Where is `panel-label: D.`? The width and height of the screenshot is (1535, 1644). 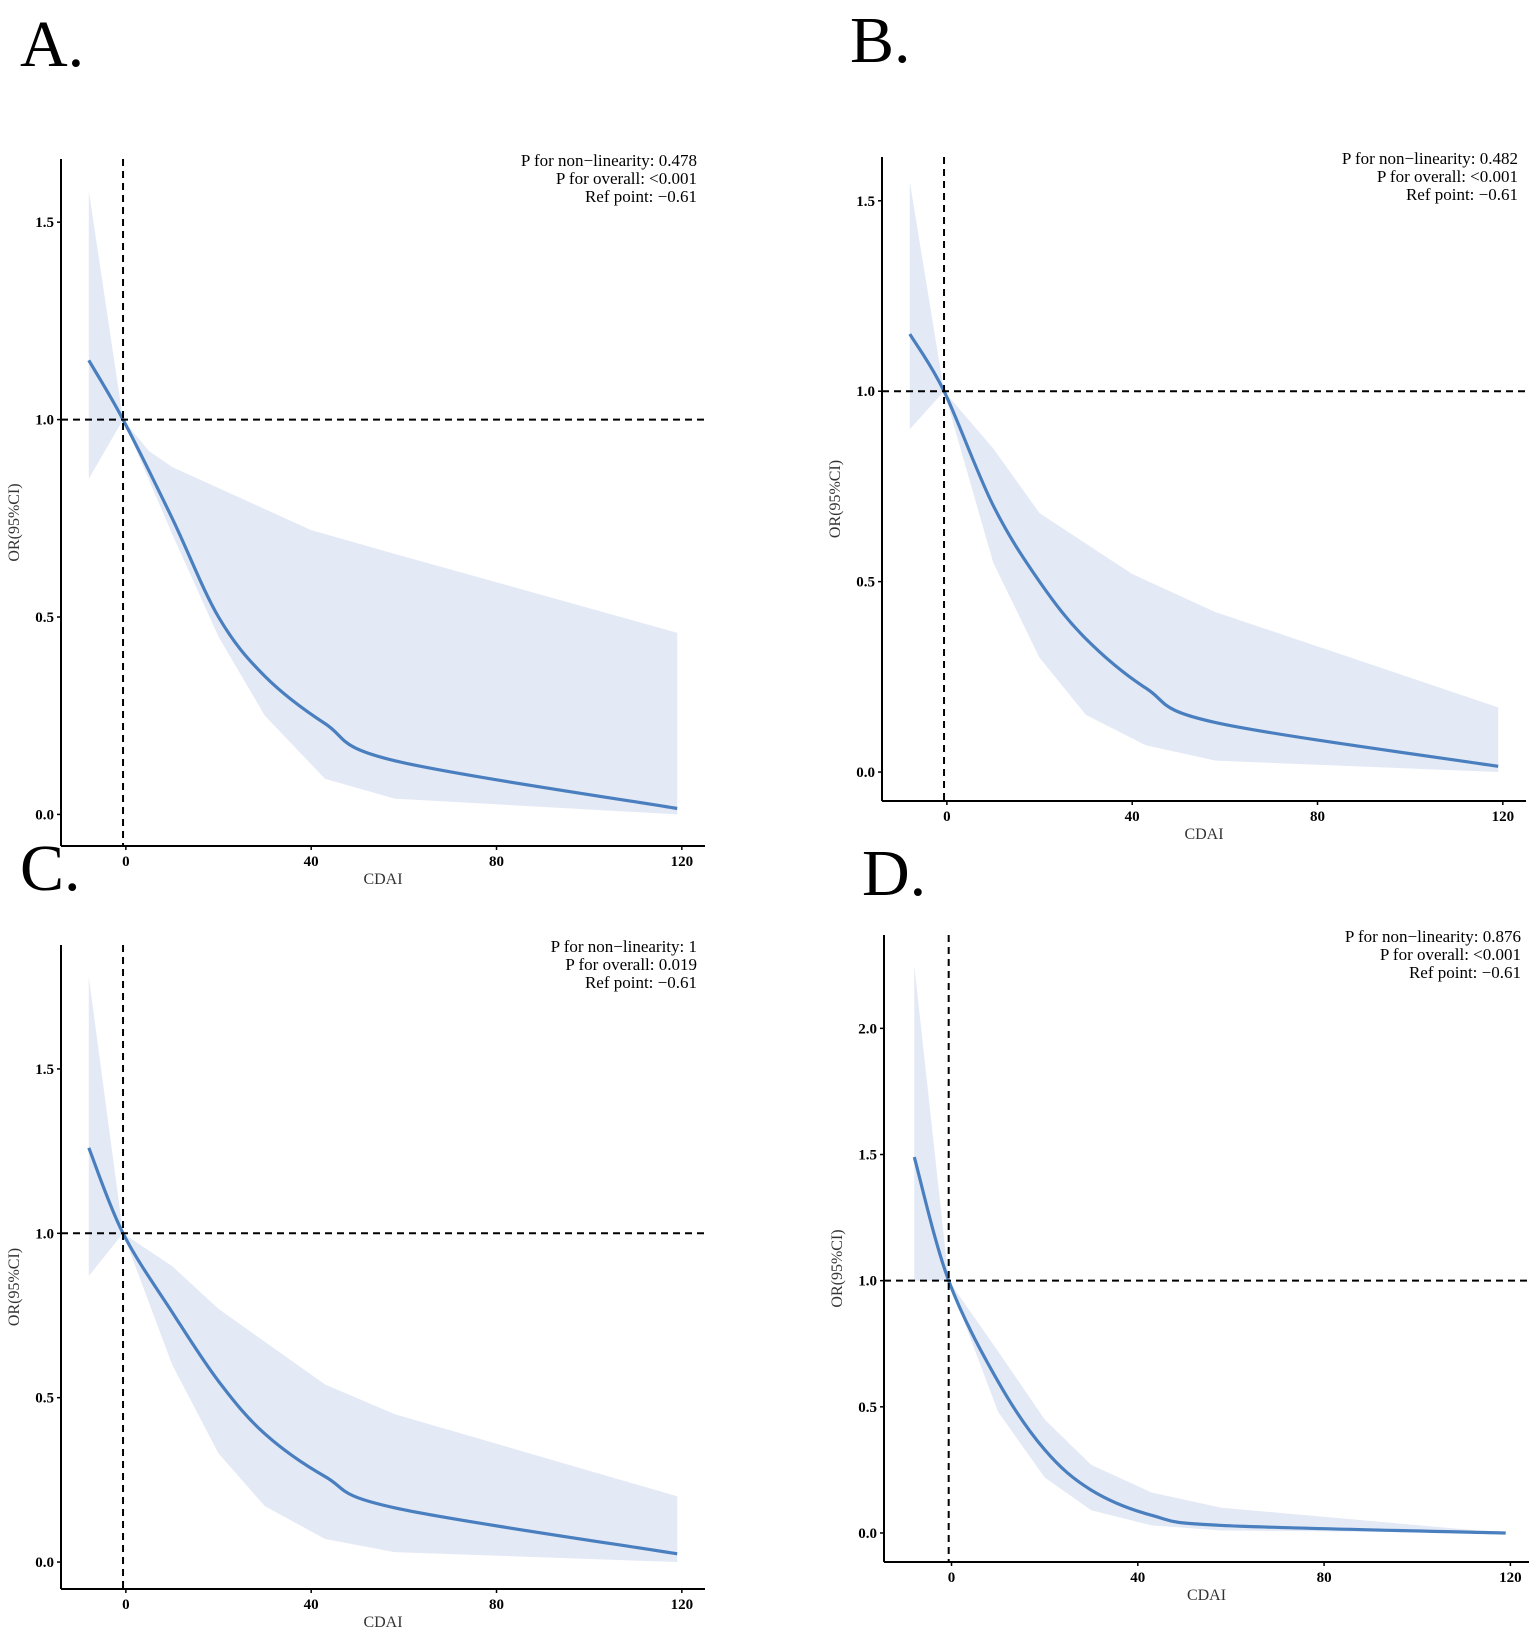
panel-label: D. is located at coordinates (894, 873).